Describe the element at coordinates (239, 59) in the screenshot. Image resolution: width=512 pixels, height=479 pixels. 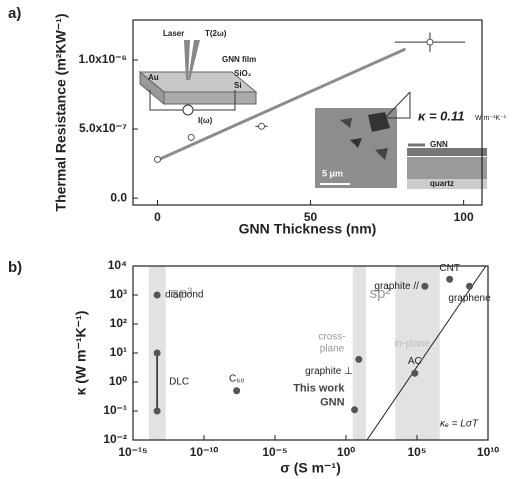
I see `inset-label: GNN film` at that location.